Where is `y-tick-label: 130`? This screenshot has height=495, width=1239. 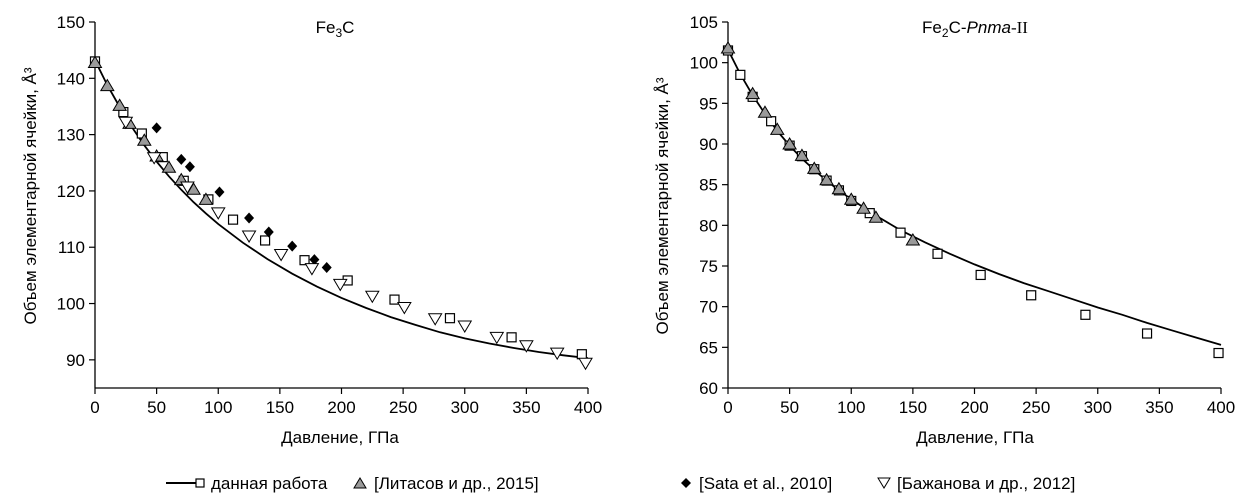
y-tick-label: 130 is located at coordinates (71, 135).